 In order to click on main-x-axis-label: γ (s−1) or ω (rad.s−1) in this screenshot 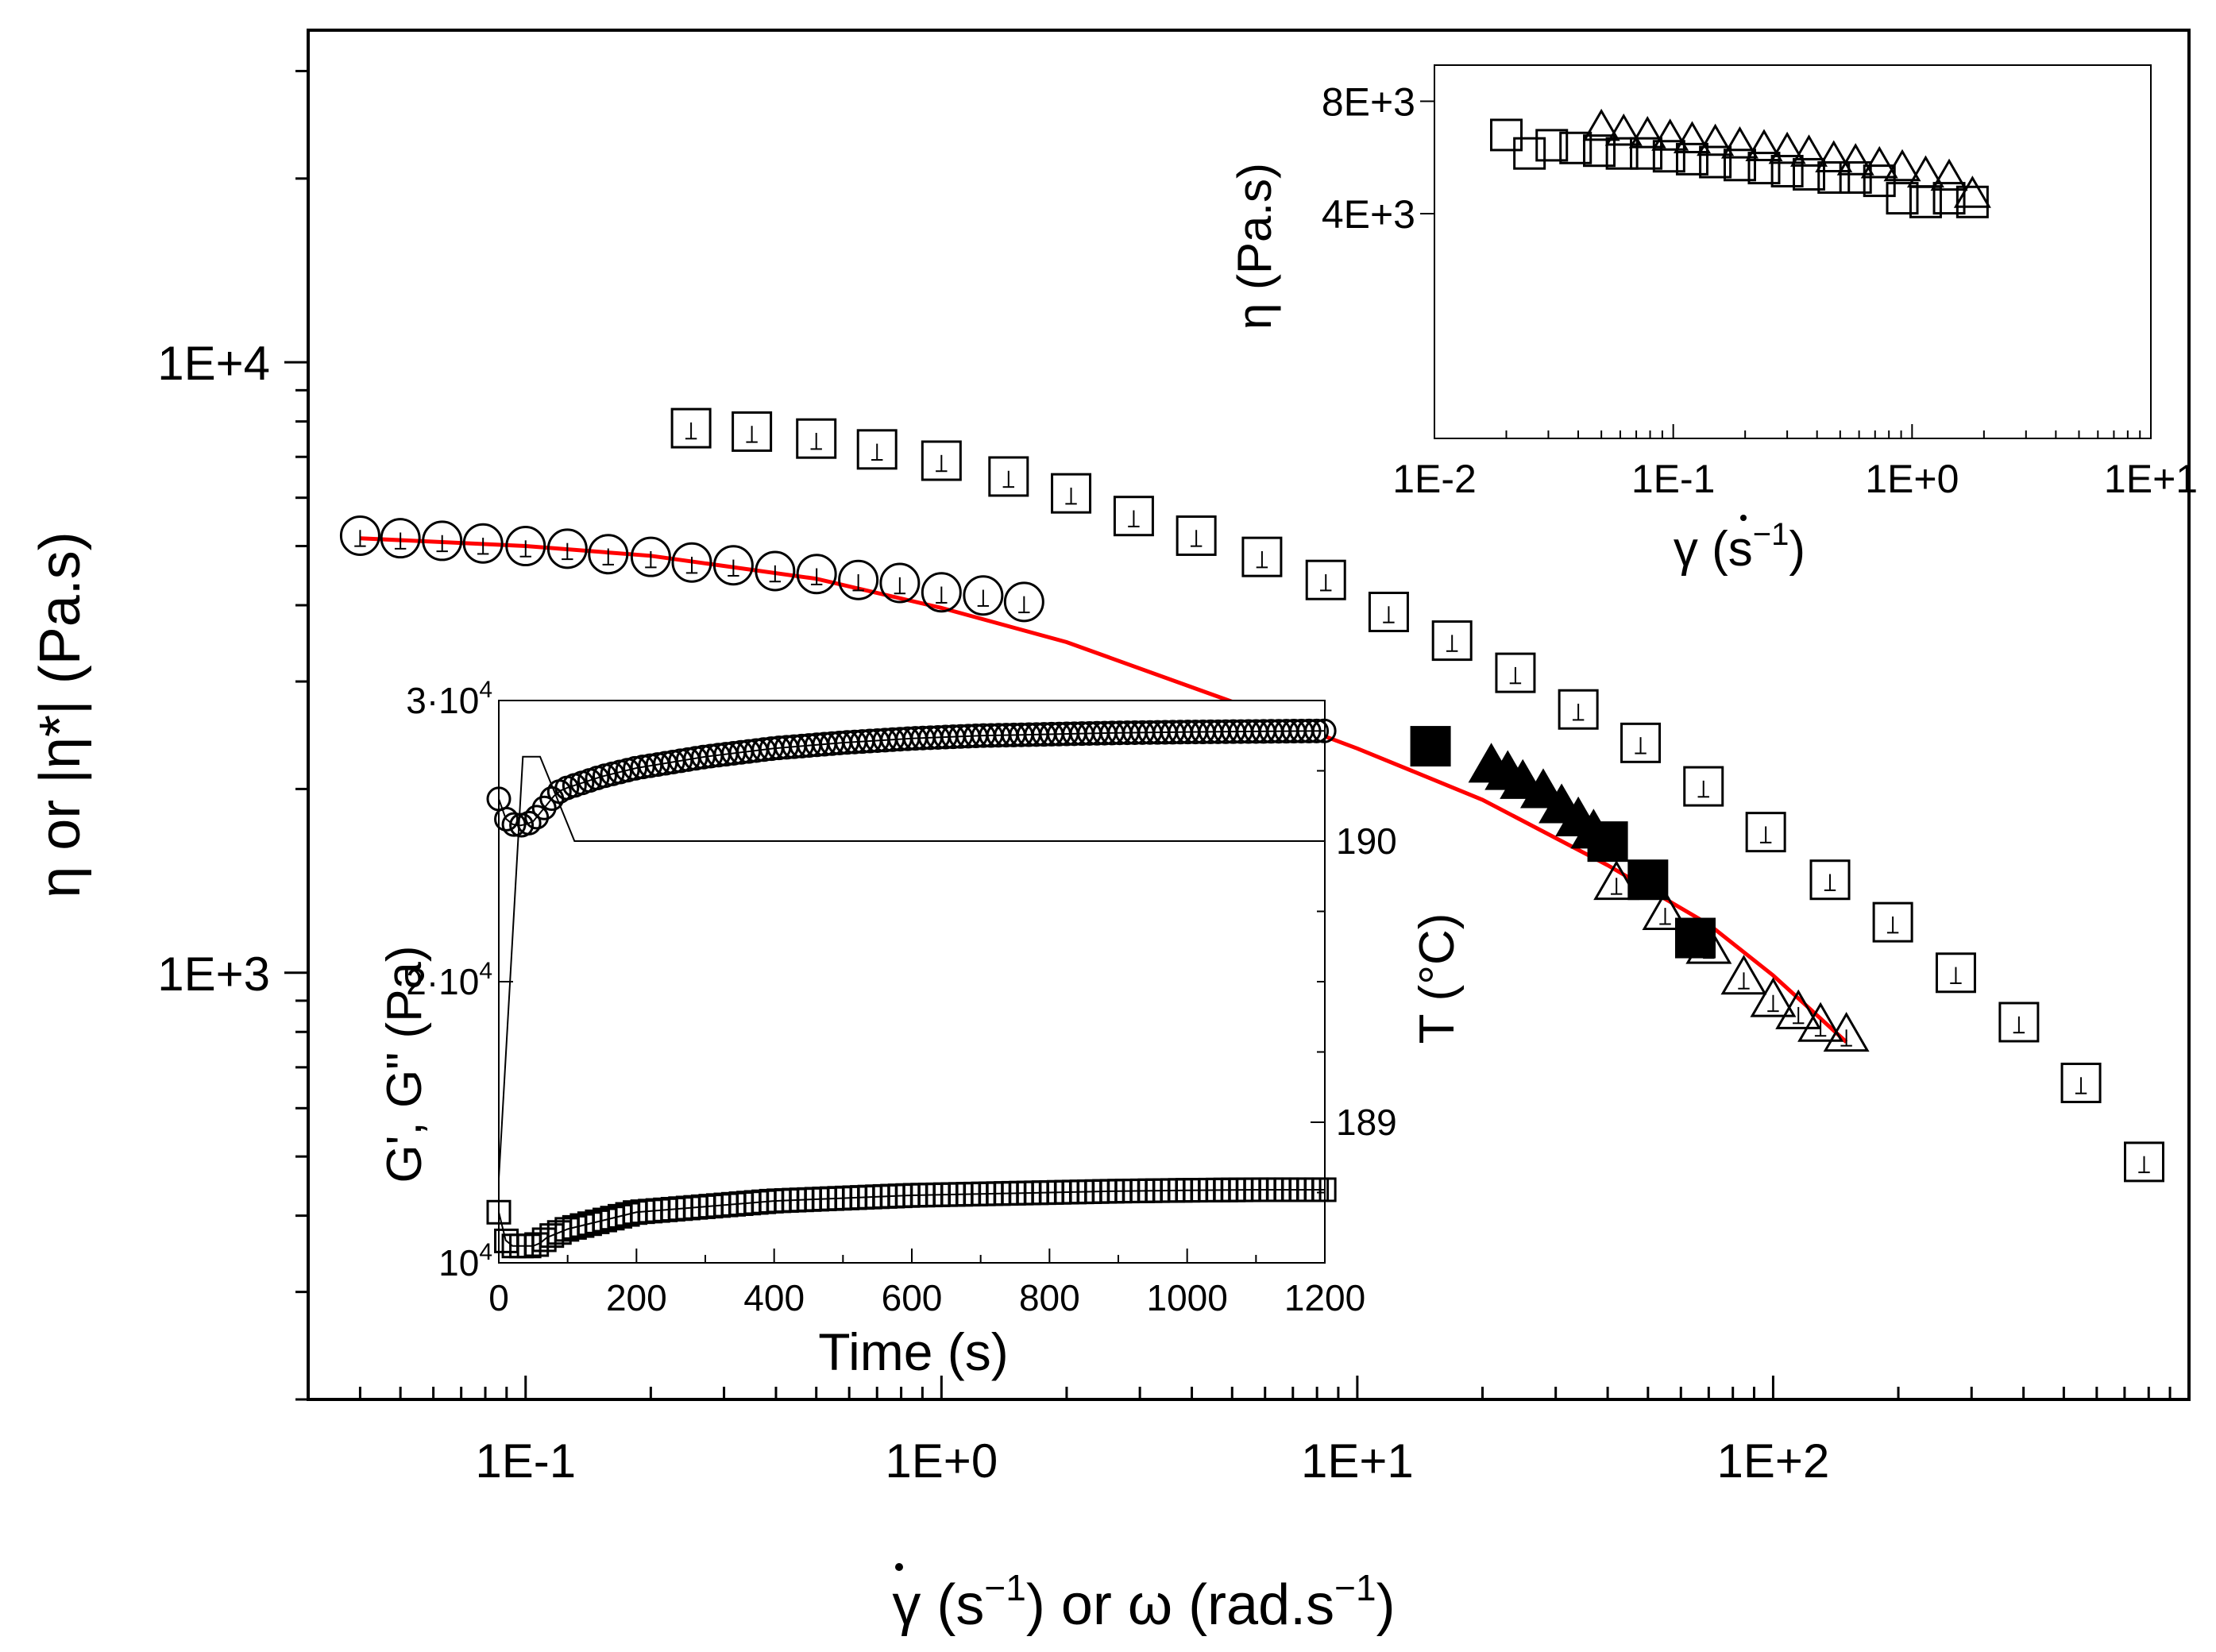, I will do `click(1143, 1602)`.